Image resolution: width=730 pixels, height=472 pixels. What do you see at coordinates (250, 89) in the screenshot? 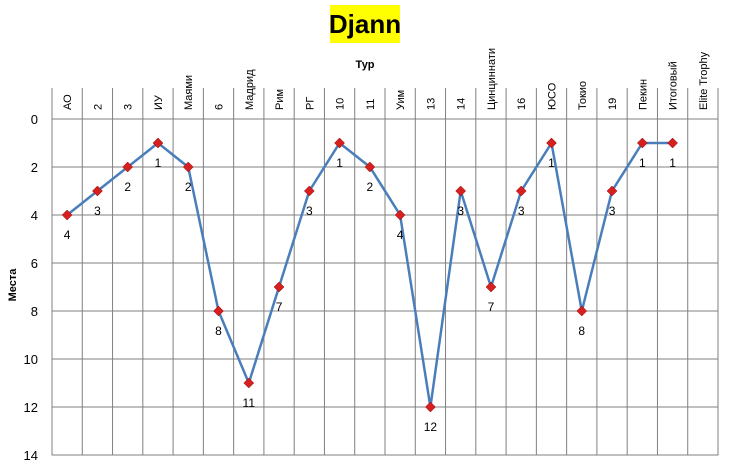
I see `x-tick-label: Мадрид` at bounding box center [250, 89].